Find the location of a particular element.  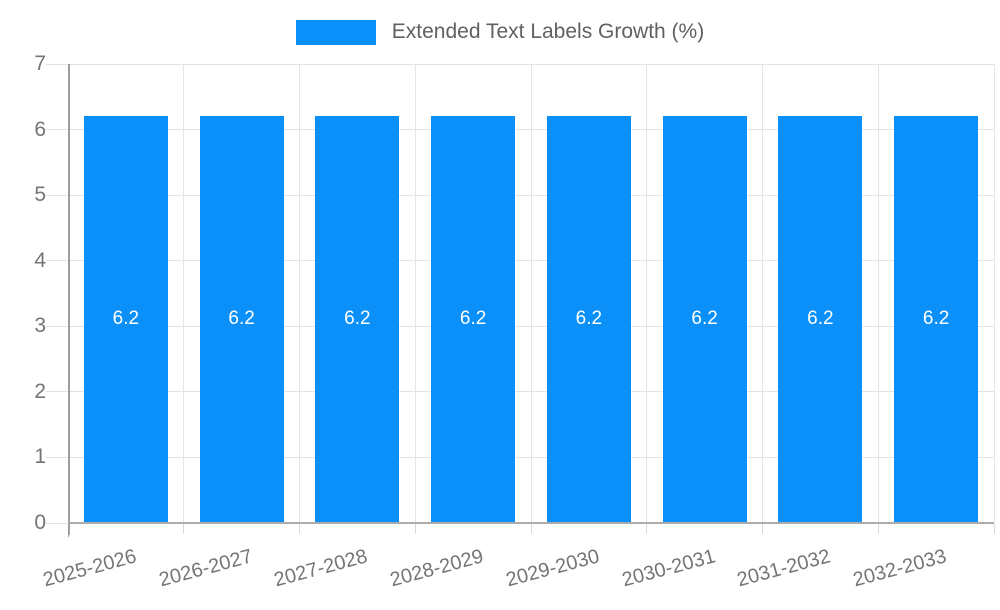

chart-legend: Extended Text Labels Growth (%) is located at coordinates (500, 32).